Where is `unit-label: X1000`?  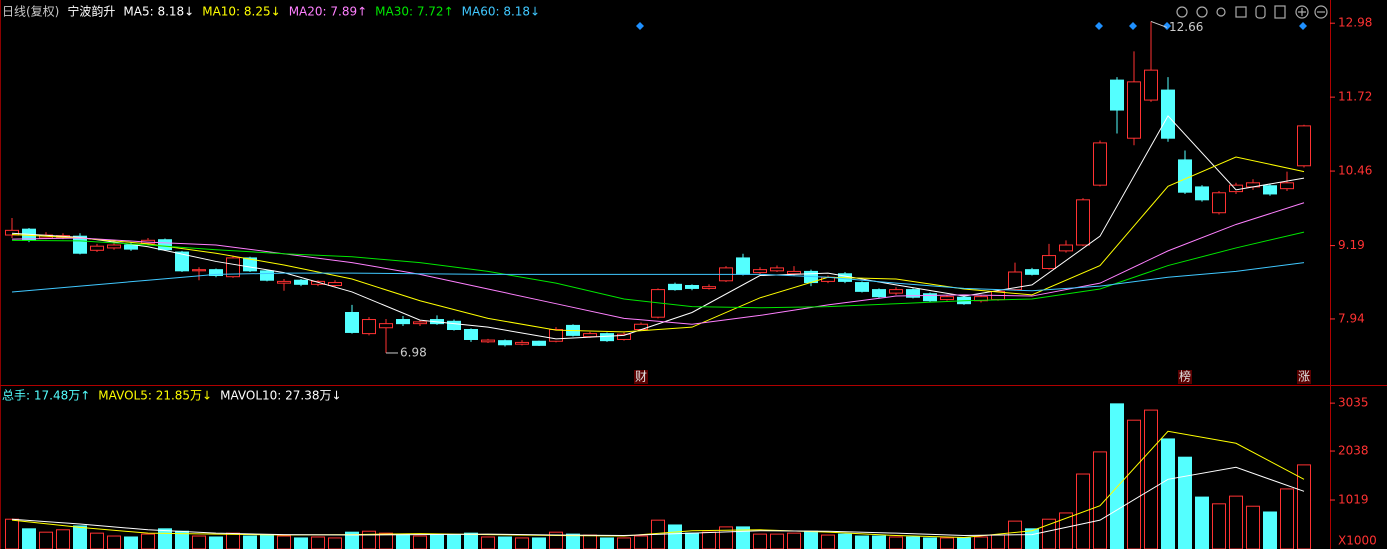 unit-label: X1000 is located at coordinates (1357, 541).